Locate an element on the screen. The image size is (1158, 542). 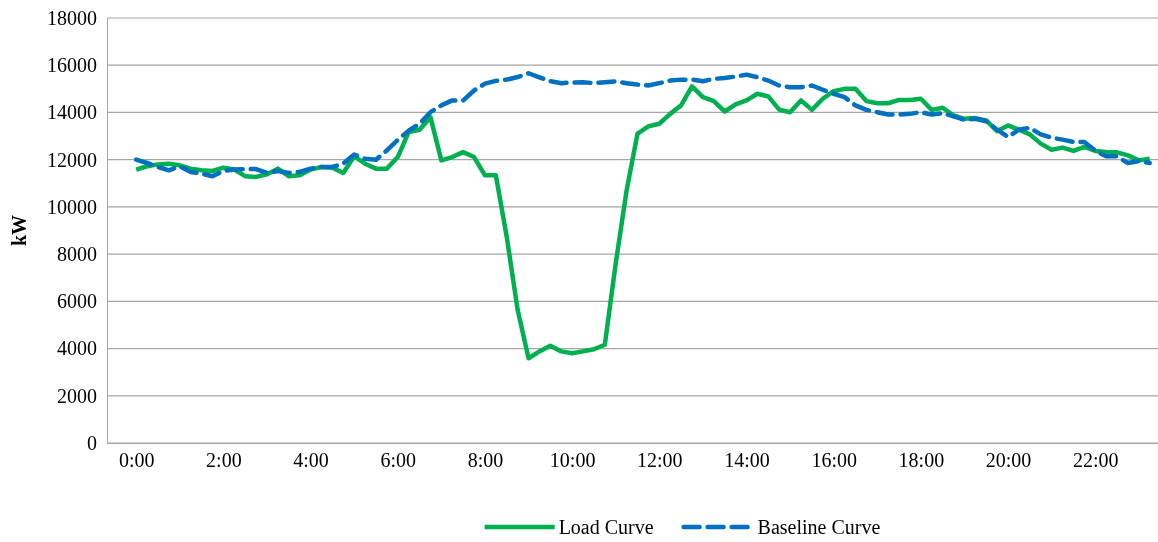
x-tick-label: 20:00 is located at coordinates (1008, 460).